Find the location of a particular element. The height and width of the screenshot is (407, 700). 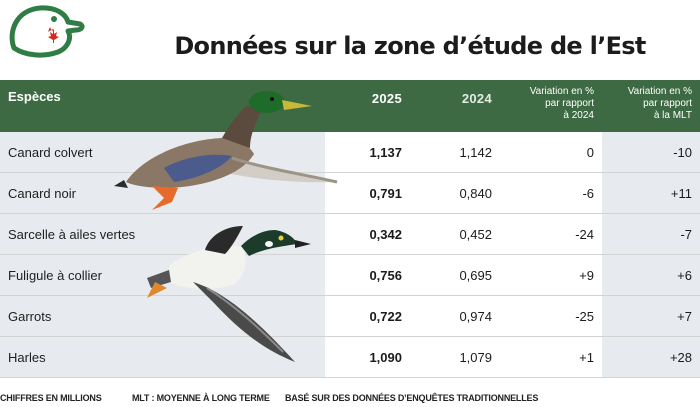

value-2025: 0,756 is located at coordinates (385, 275).